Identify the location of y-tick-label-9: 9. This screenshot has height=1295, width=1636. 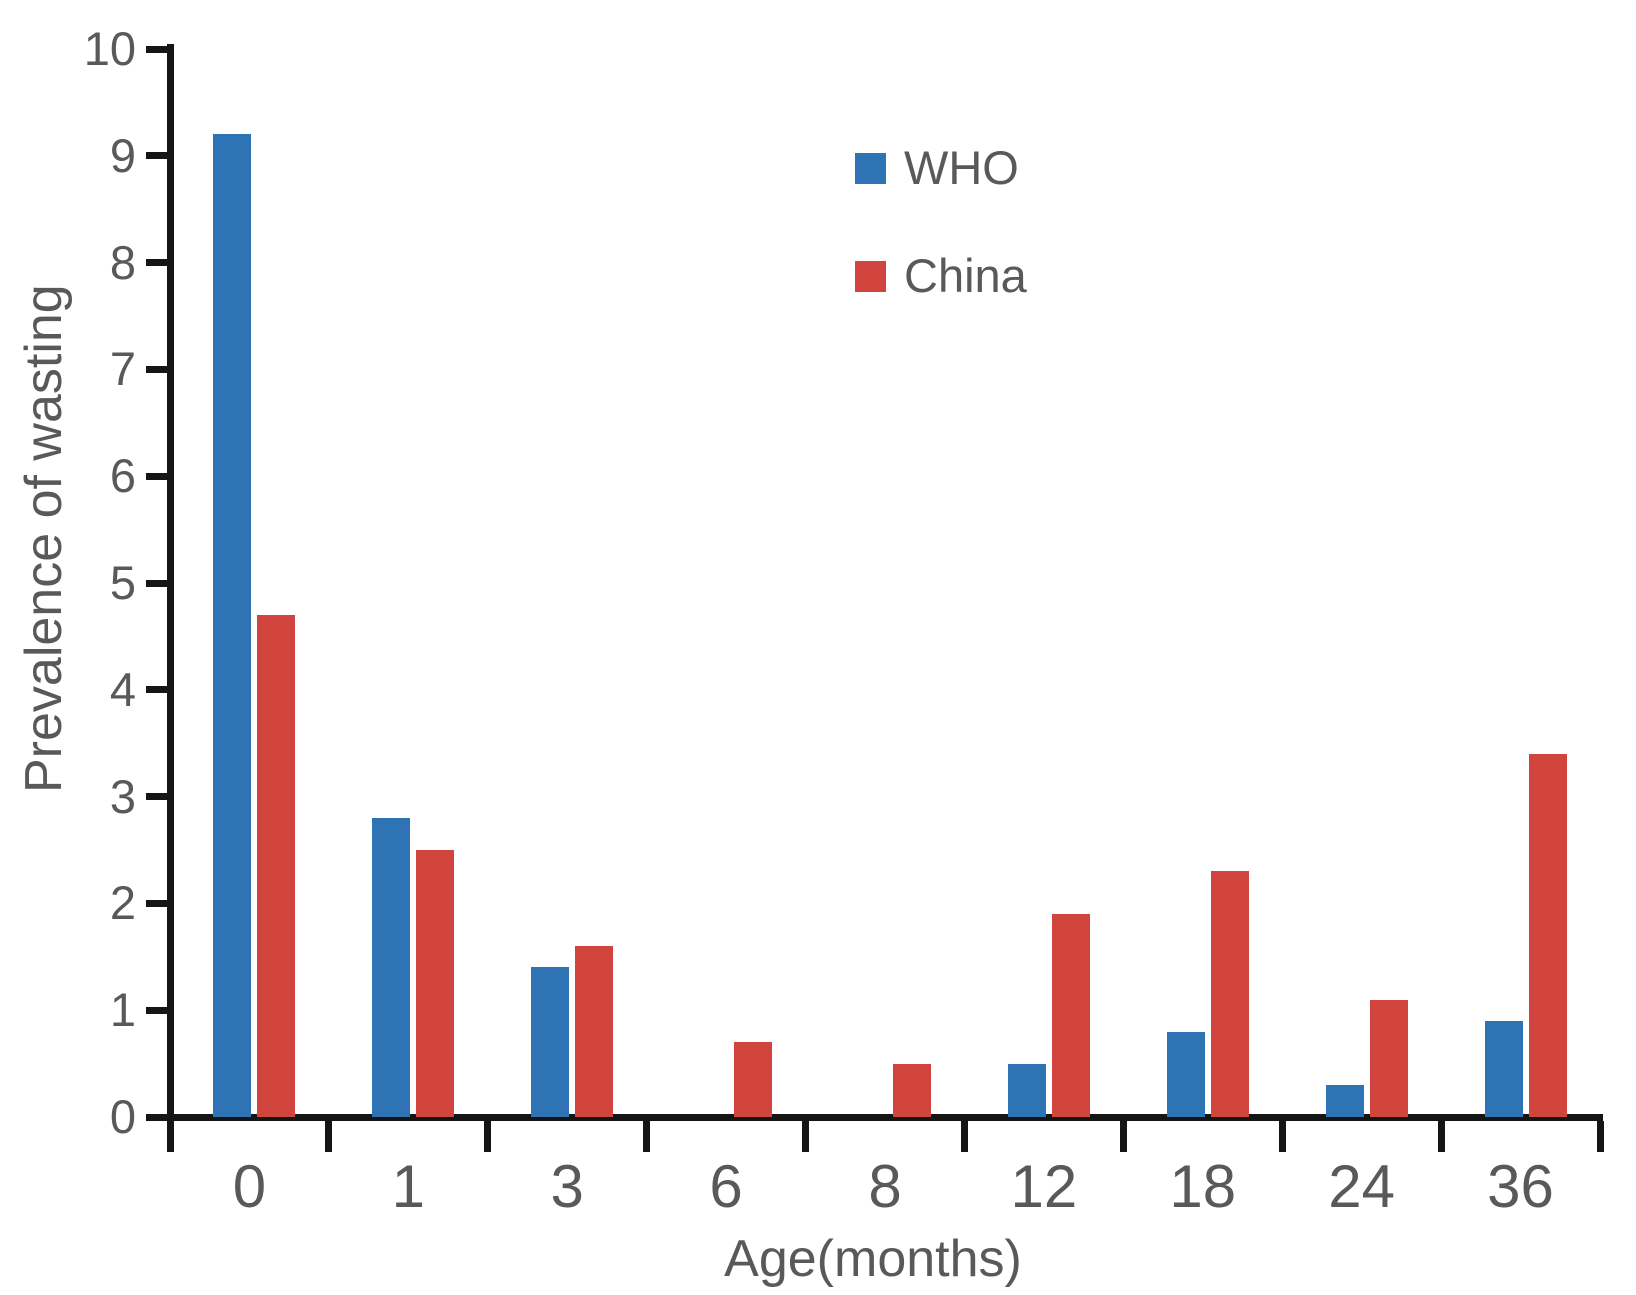
(122, 155).